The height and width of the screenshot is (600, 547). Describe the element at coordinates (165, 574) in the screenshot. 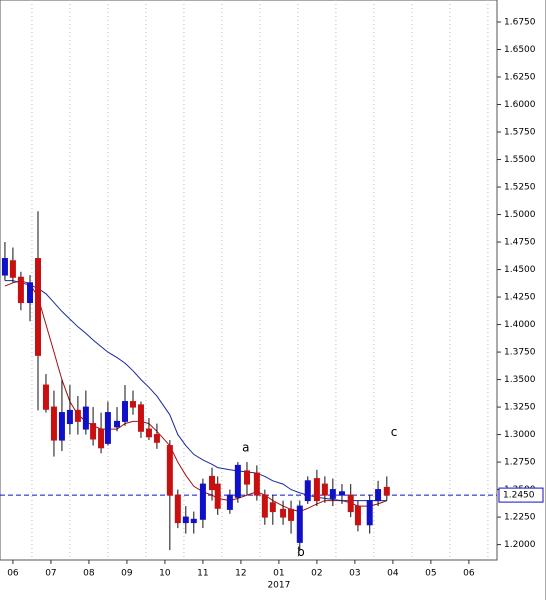

I see `x-tick-label: 10` at that location.